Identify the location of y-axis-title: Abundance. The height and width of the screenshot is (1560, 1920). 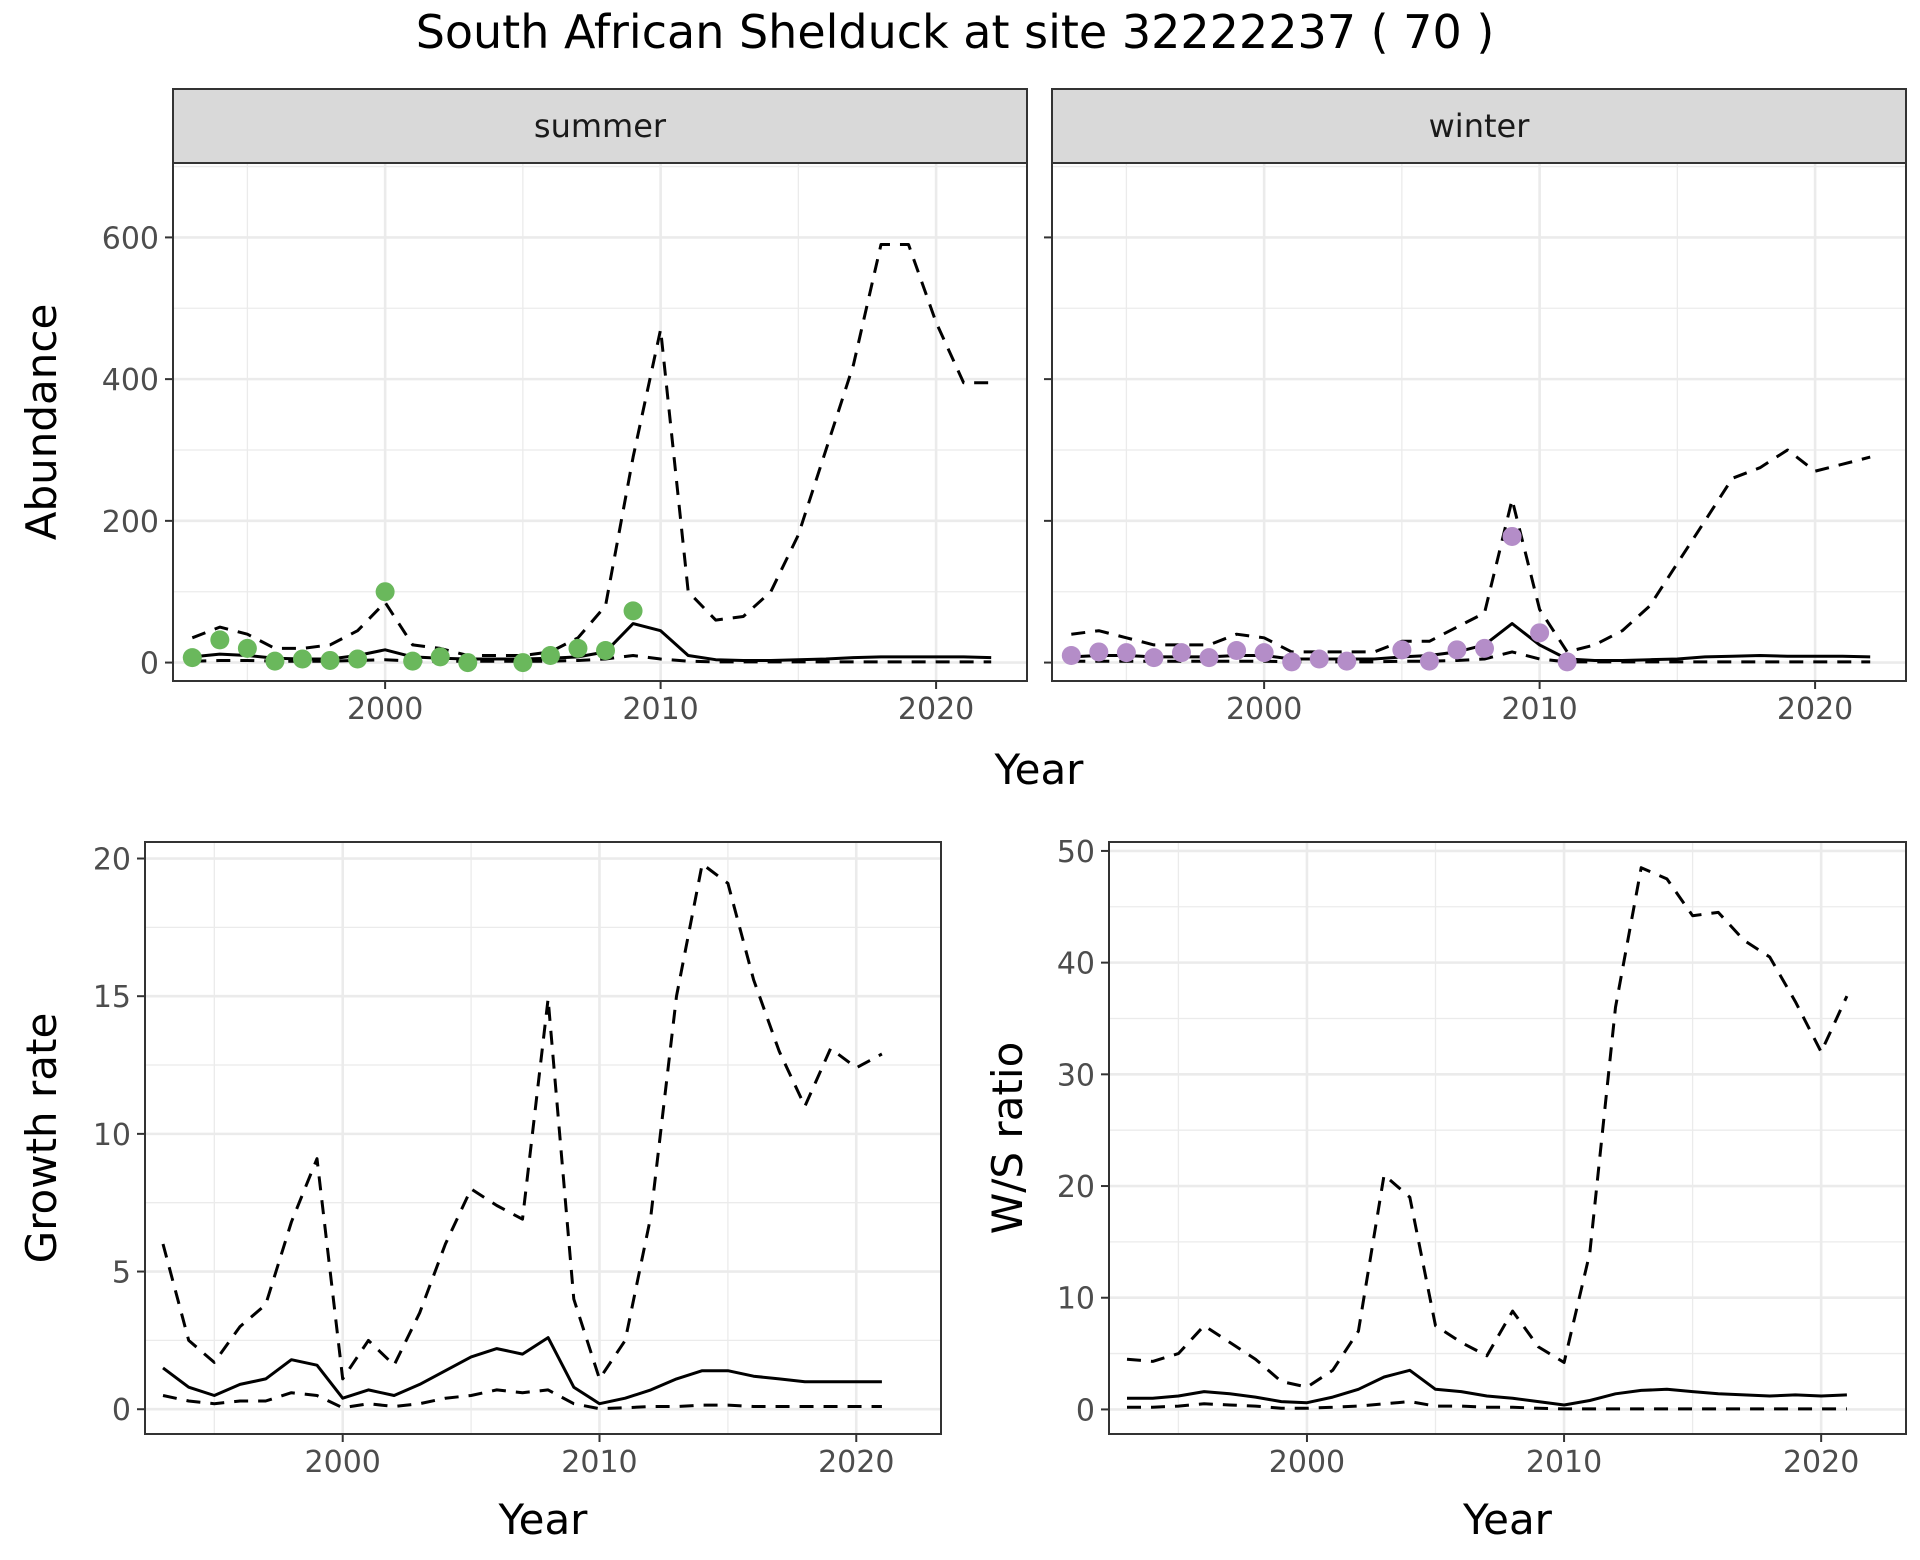
(41, 422).